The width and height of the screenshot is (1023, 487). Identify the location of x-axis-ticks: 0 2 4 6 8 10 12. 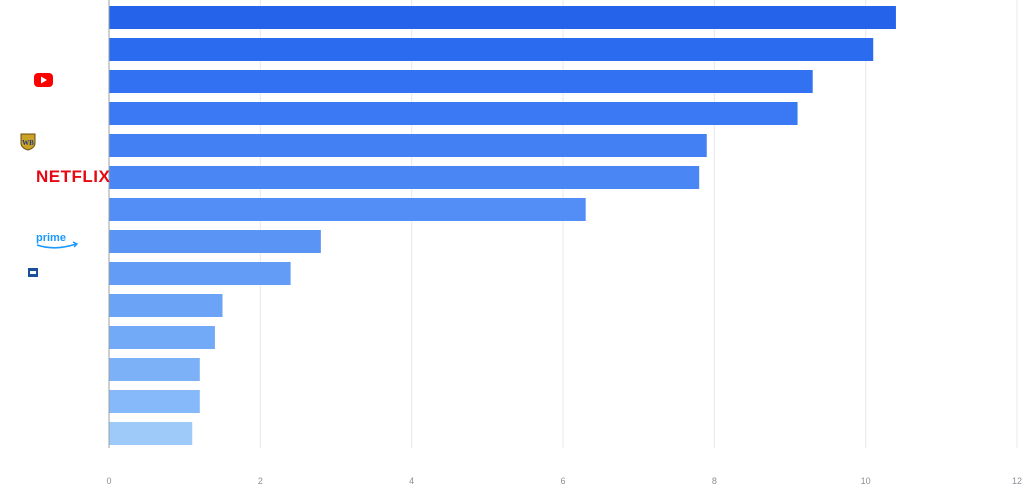
(564, 481).